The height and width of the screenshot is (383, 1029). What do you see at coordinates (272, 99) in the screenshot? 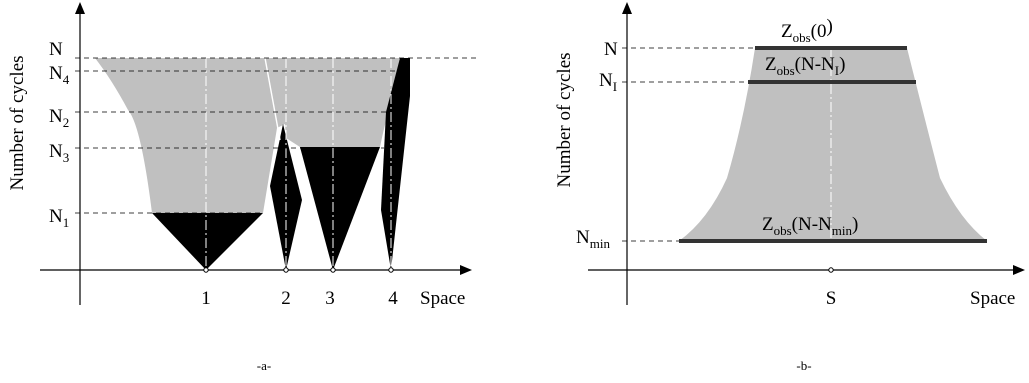
I see `seam-line-a` at bounding box center [272, 99].